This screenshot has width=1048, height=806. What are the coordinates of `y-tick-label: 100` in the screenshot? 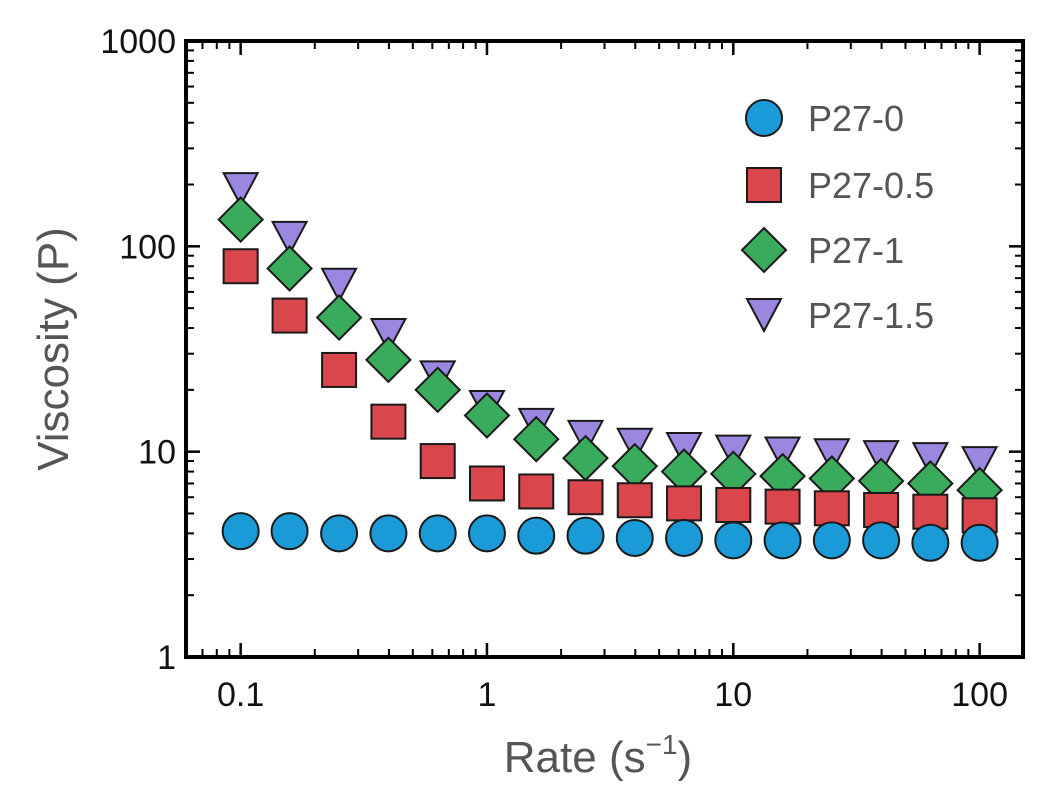 It's located at (147, 247).